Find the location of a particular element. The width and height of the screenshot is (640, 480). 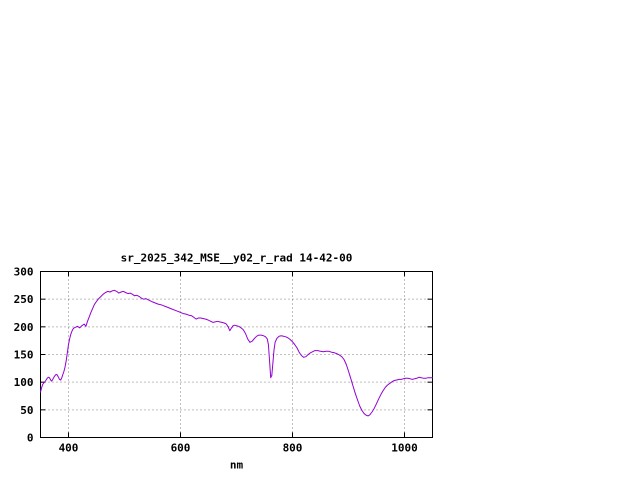

y-tick-label: 0 is located at coordinates (30, 438).